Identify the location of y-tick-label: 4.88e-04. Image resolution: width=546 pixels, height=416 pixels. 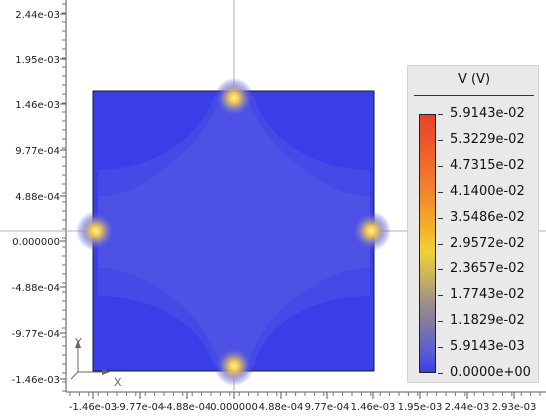
(37, 197).